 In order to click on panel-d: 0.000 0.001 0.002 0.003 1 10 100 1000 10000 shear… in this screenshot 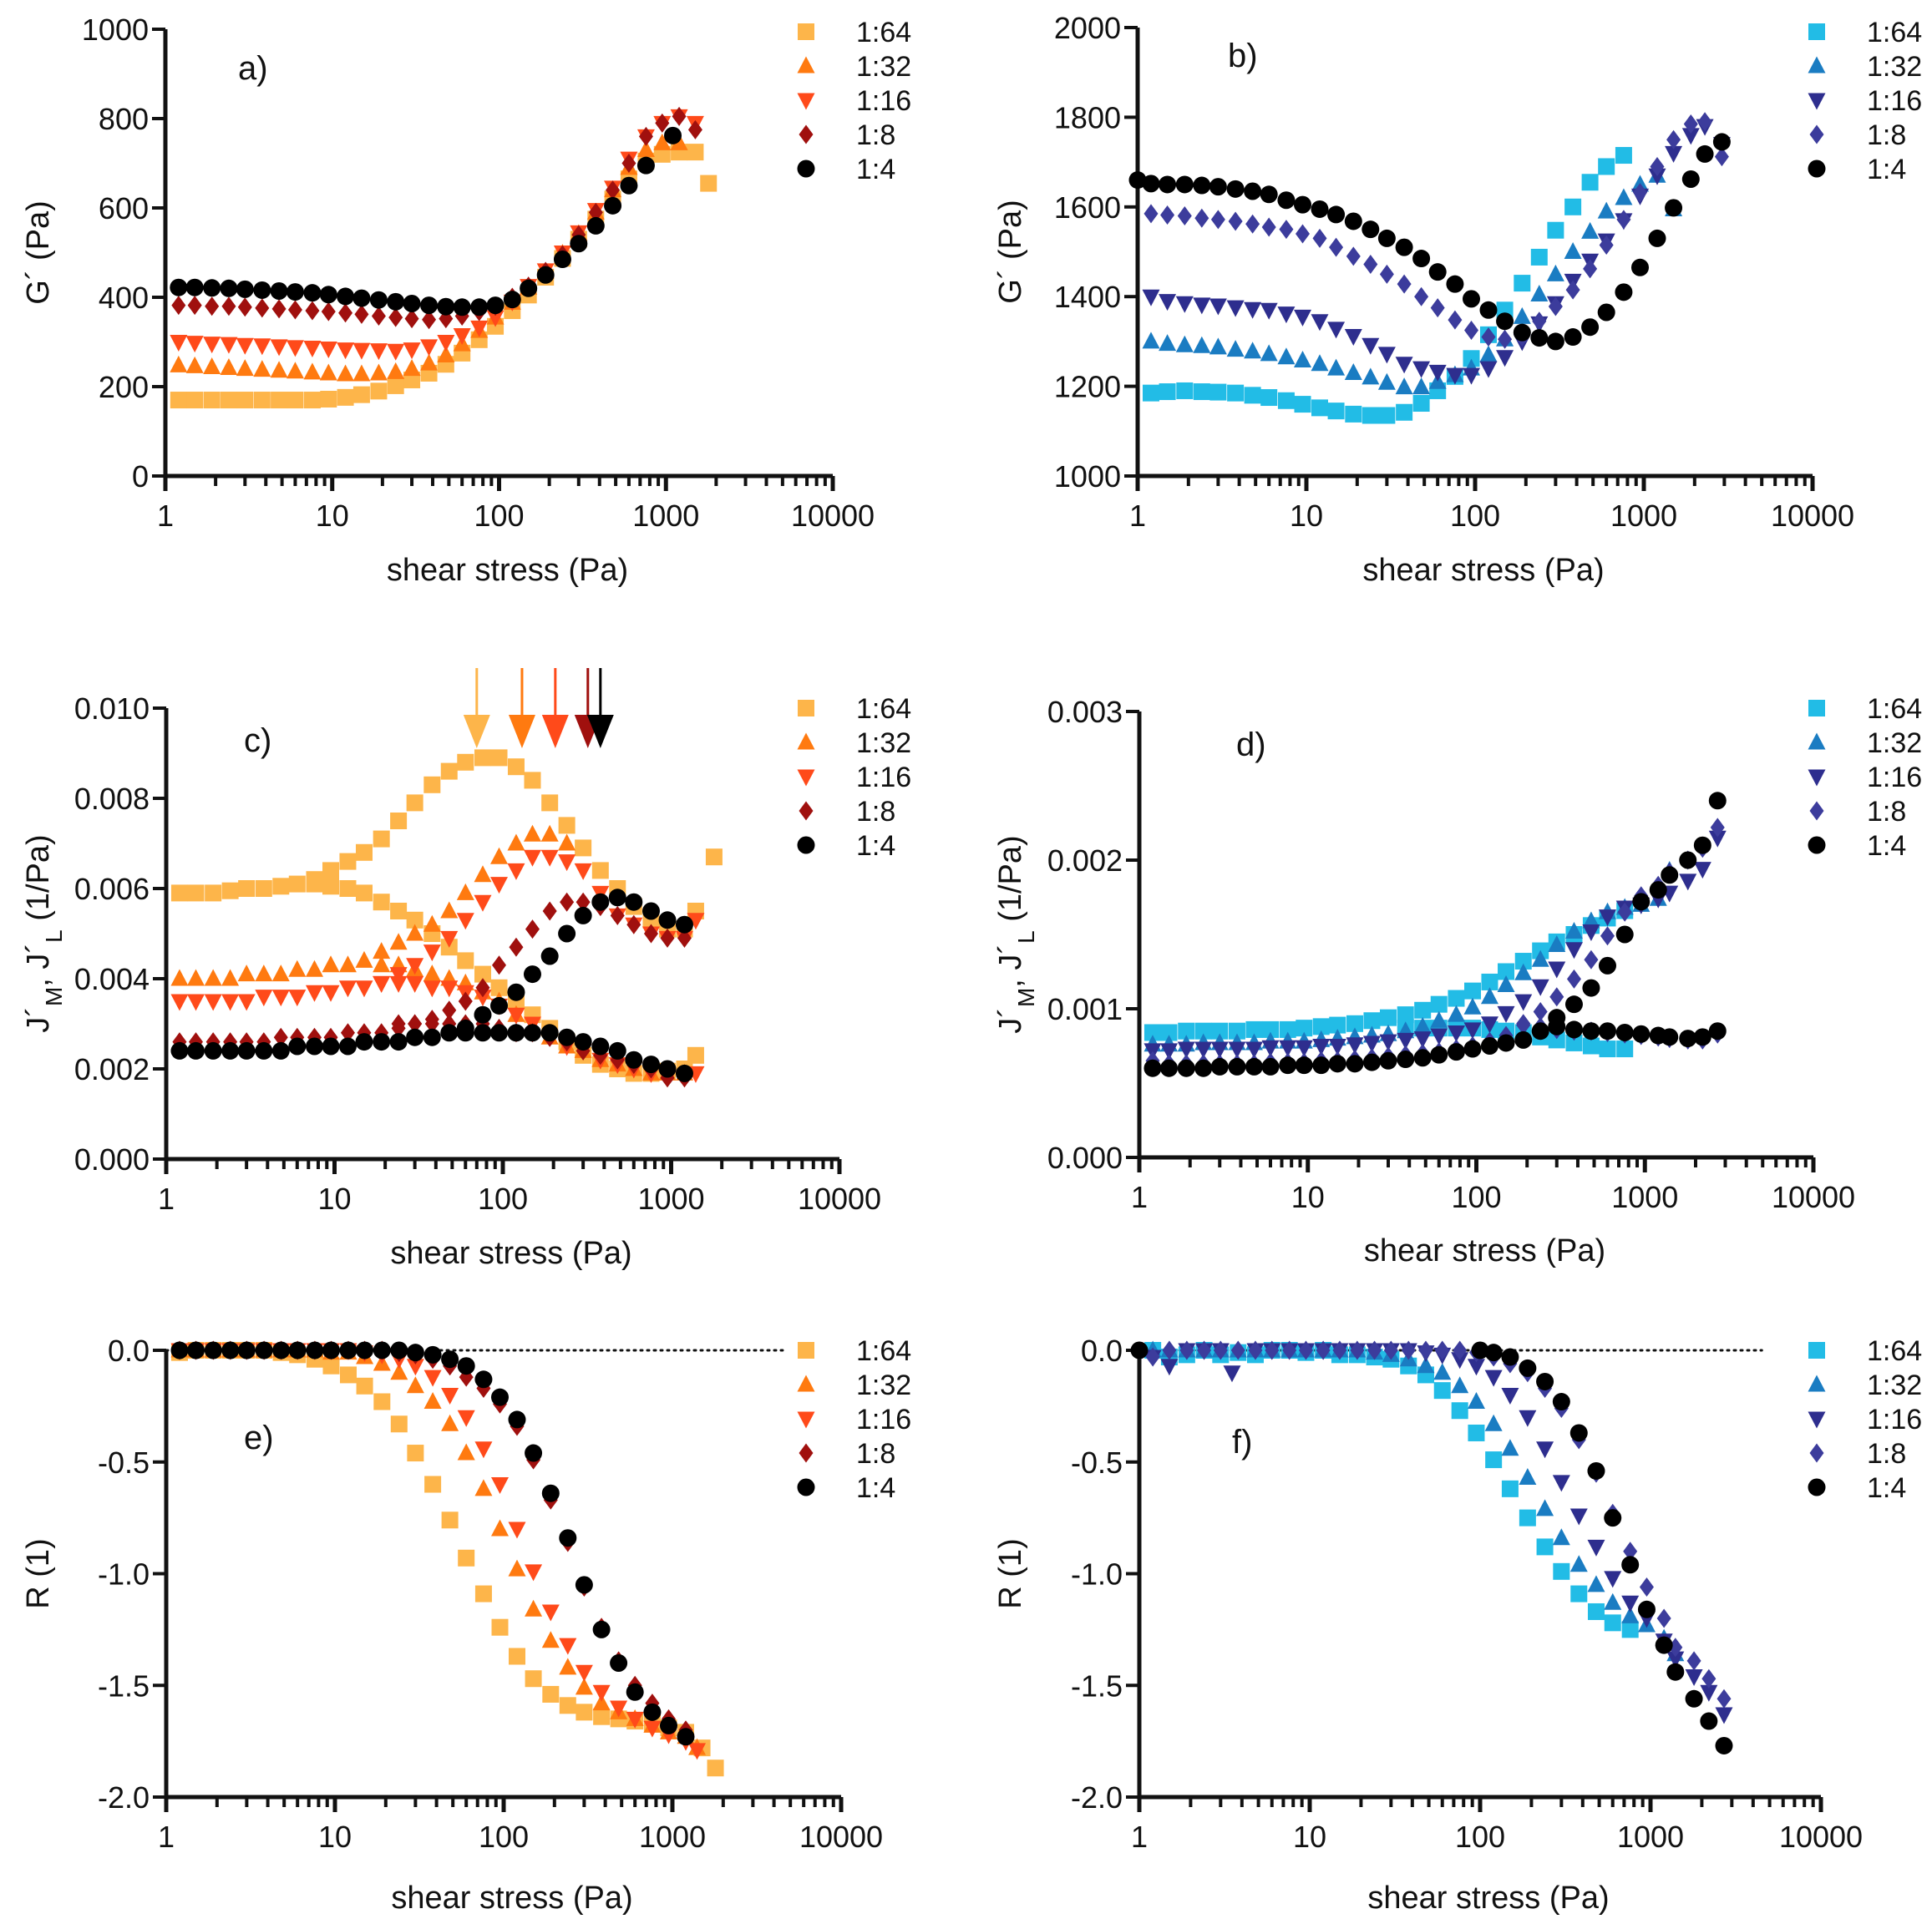, I will do `click(1457, 980)`.